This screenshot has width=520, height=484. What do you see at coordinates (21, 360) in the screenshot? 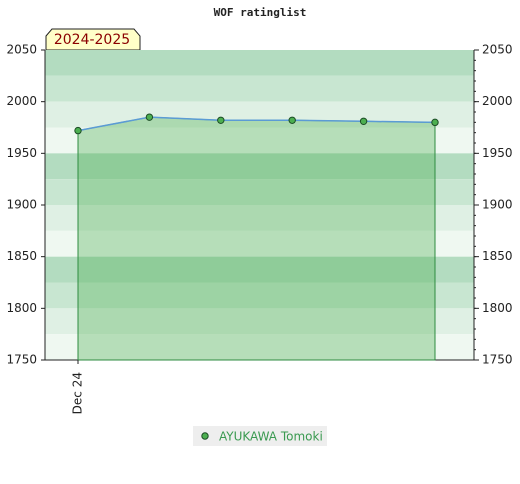
I see `y-tick-label: 1750` at bounding box center [21, 360].